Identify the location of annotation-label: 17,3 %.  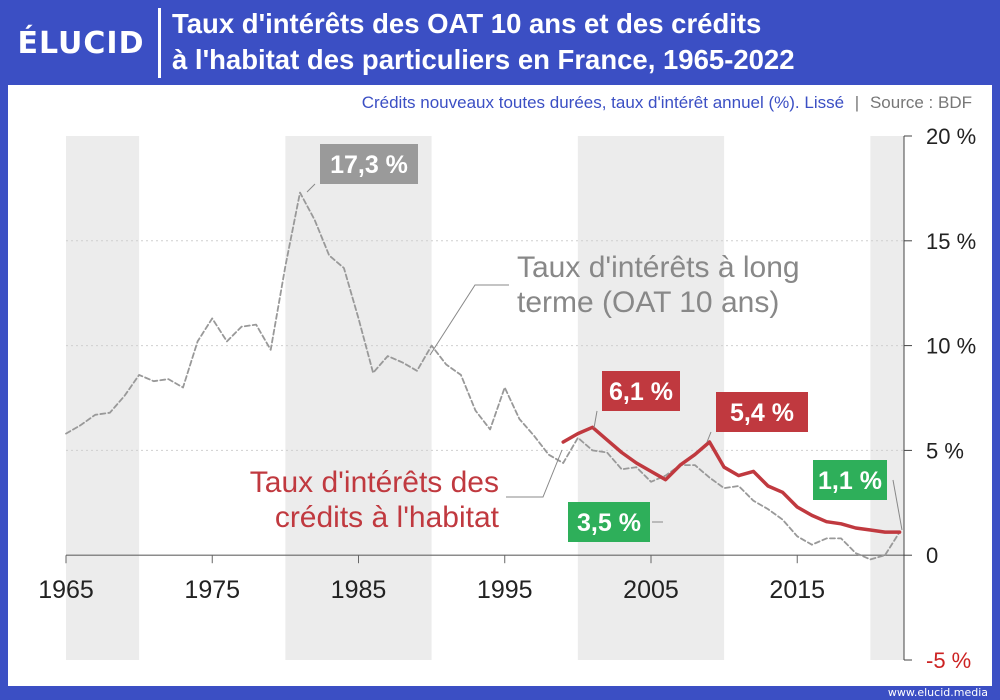
(369, 165).